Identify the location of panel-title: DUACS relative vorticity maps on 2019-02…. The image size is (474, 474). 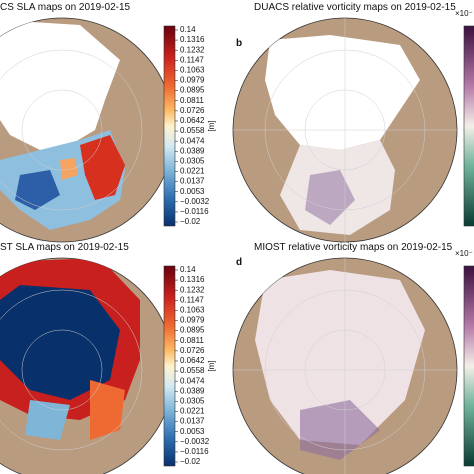
(355, 7).